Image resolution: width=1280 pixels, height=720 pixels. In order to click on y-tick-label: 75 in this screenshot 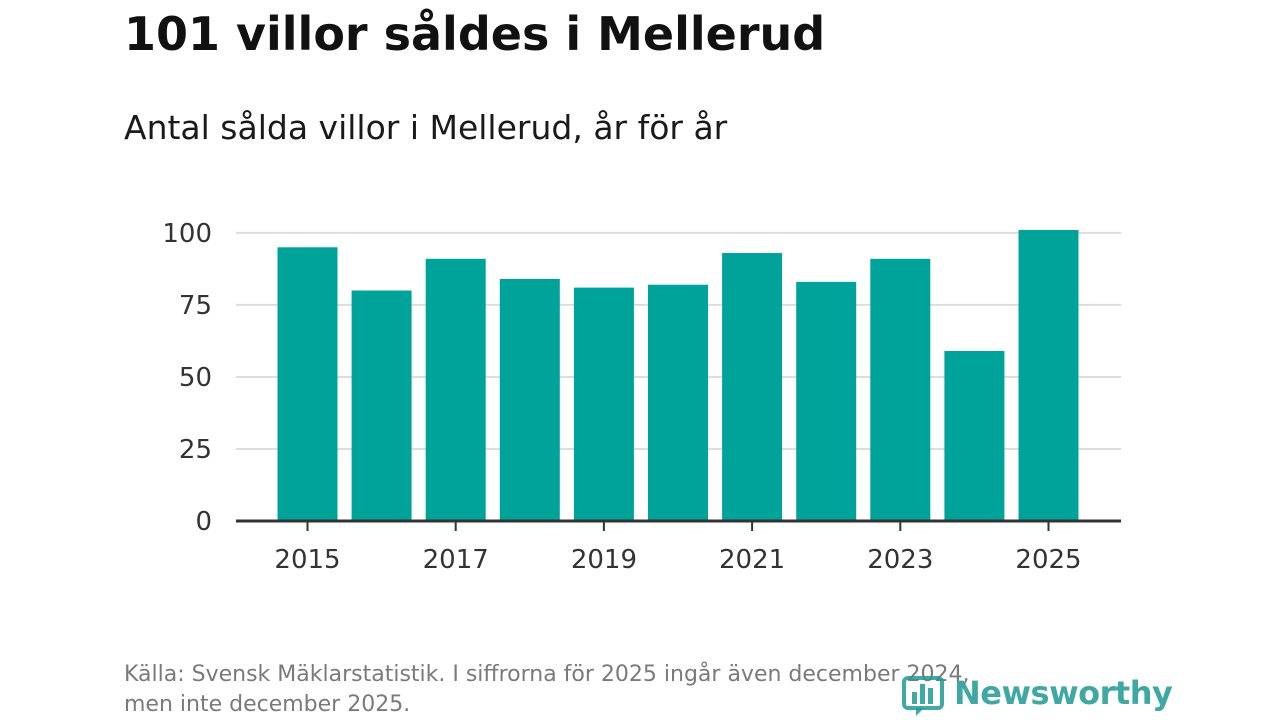, I will do `click(195, 306)`.